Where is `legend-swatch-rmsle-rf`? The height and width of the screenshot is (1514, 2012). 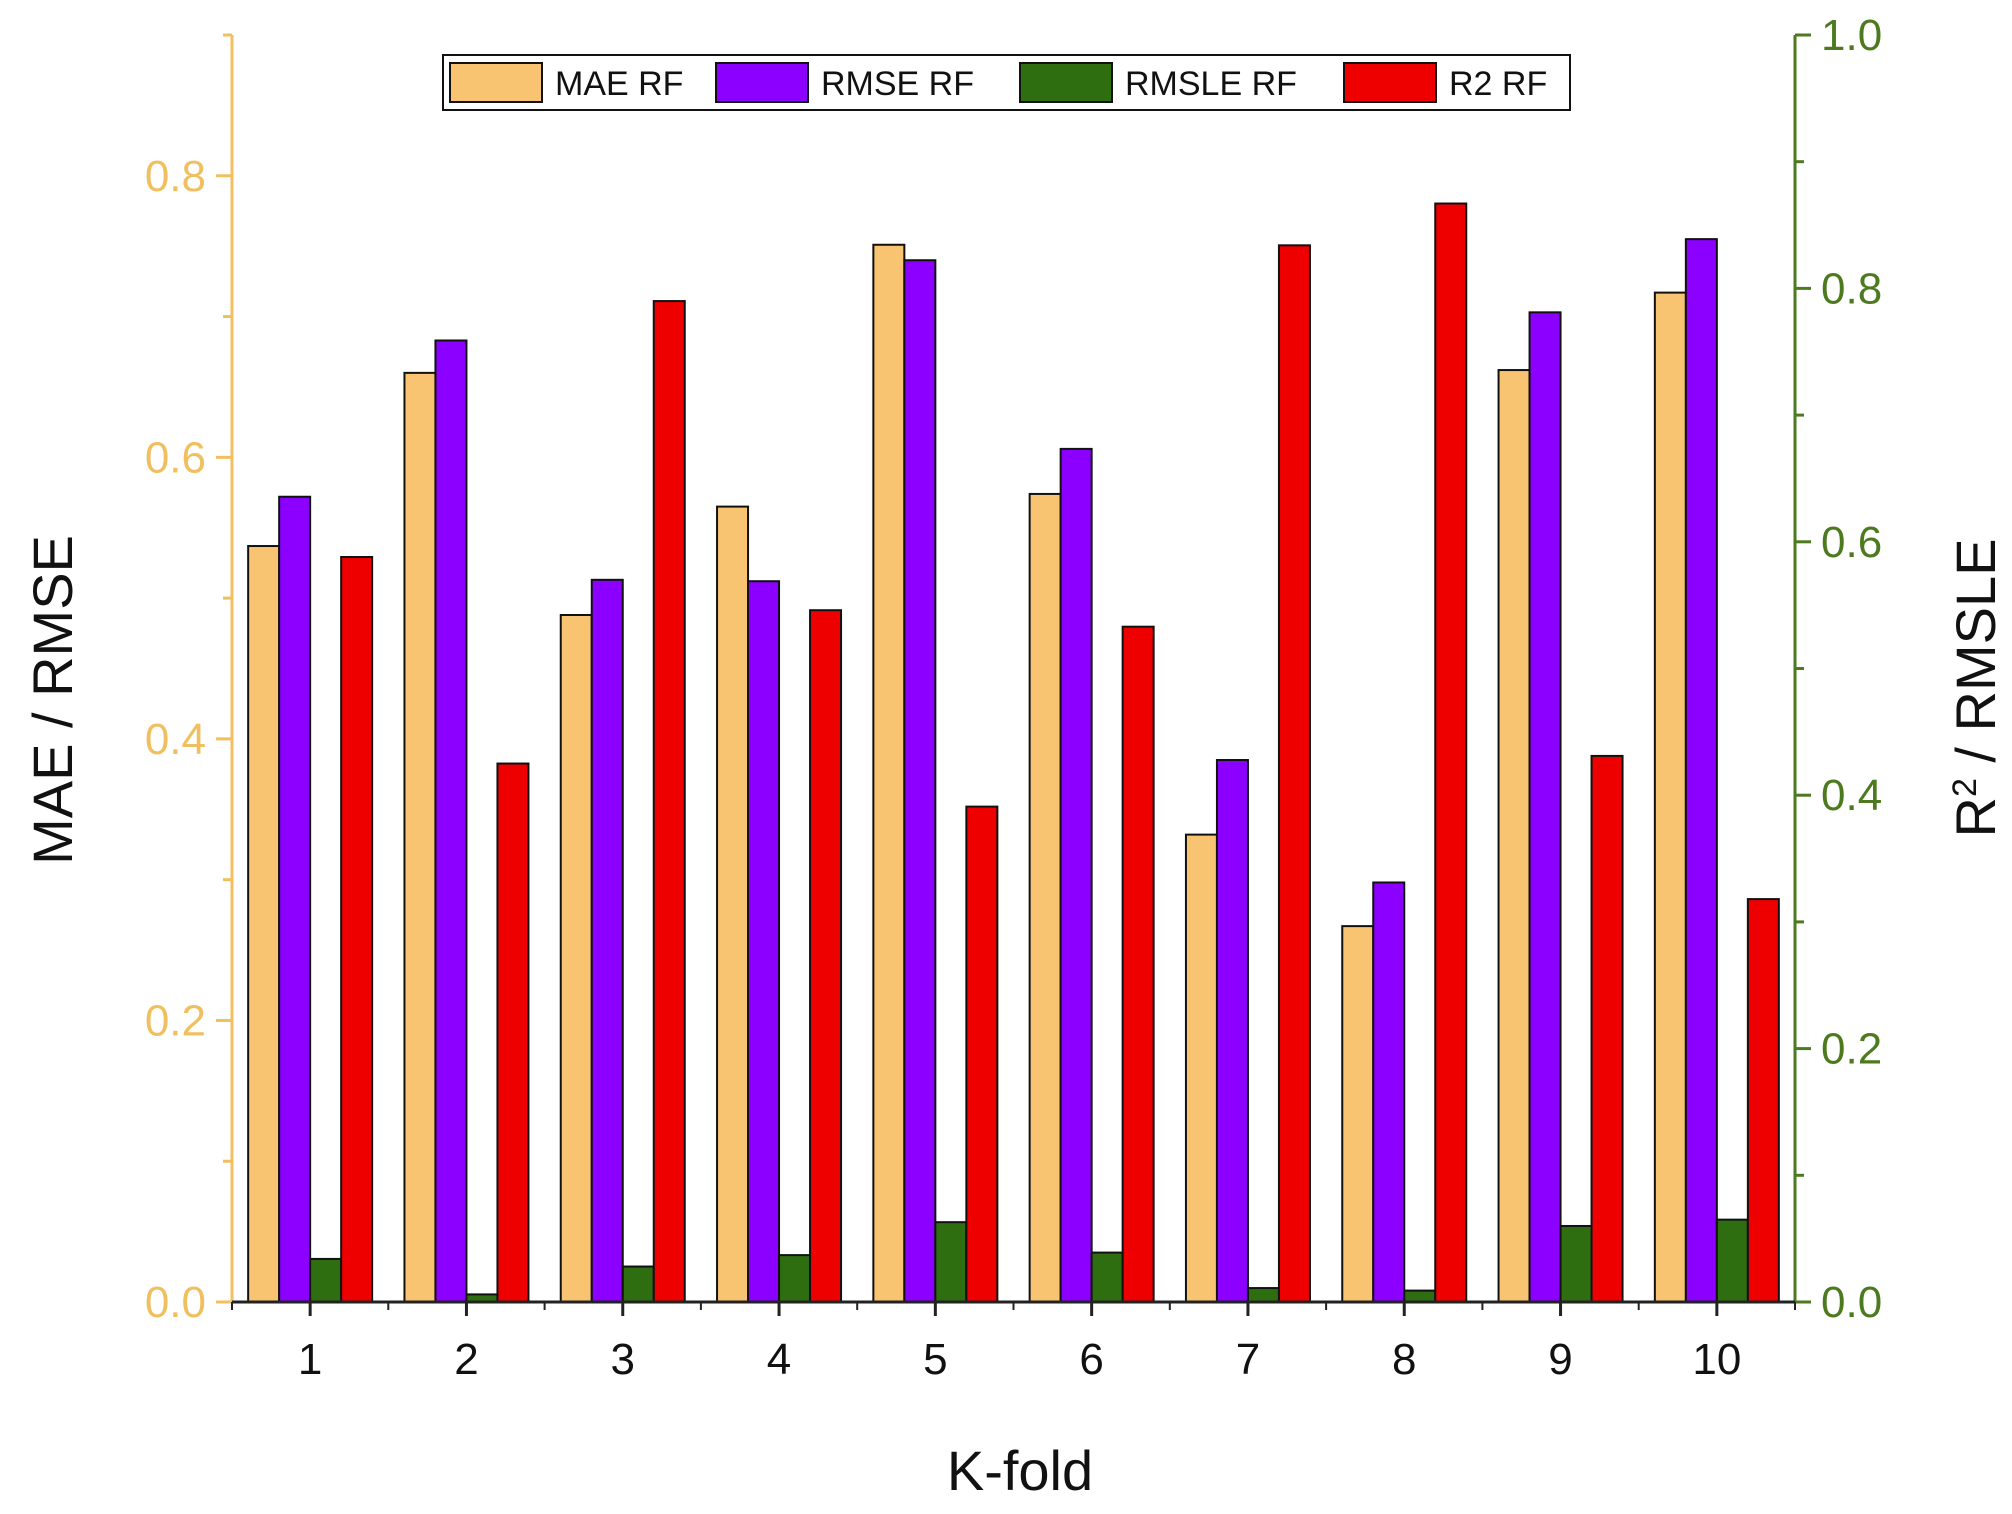
legend-swatch-rmsle-rf is located at coordinates (1066, 82).